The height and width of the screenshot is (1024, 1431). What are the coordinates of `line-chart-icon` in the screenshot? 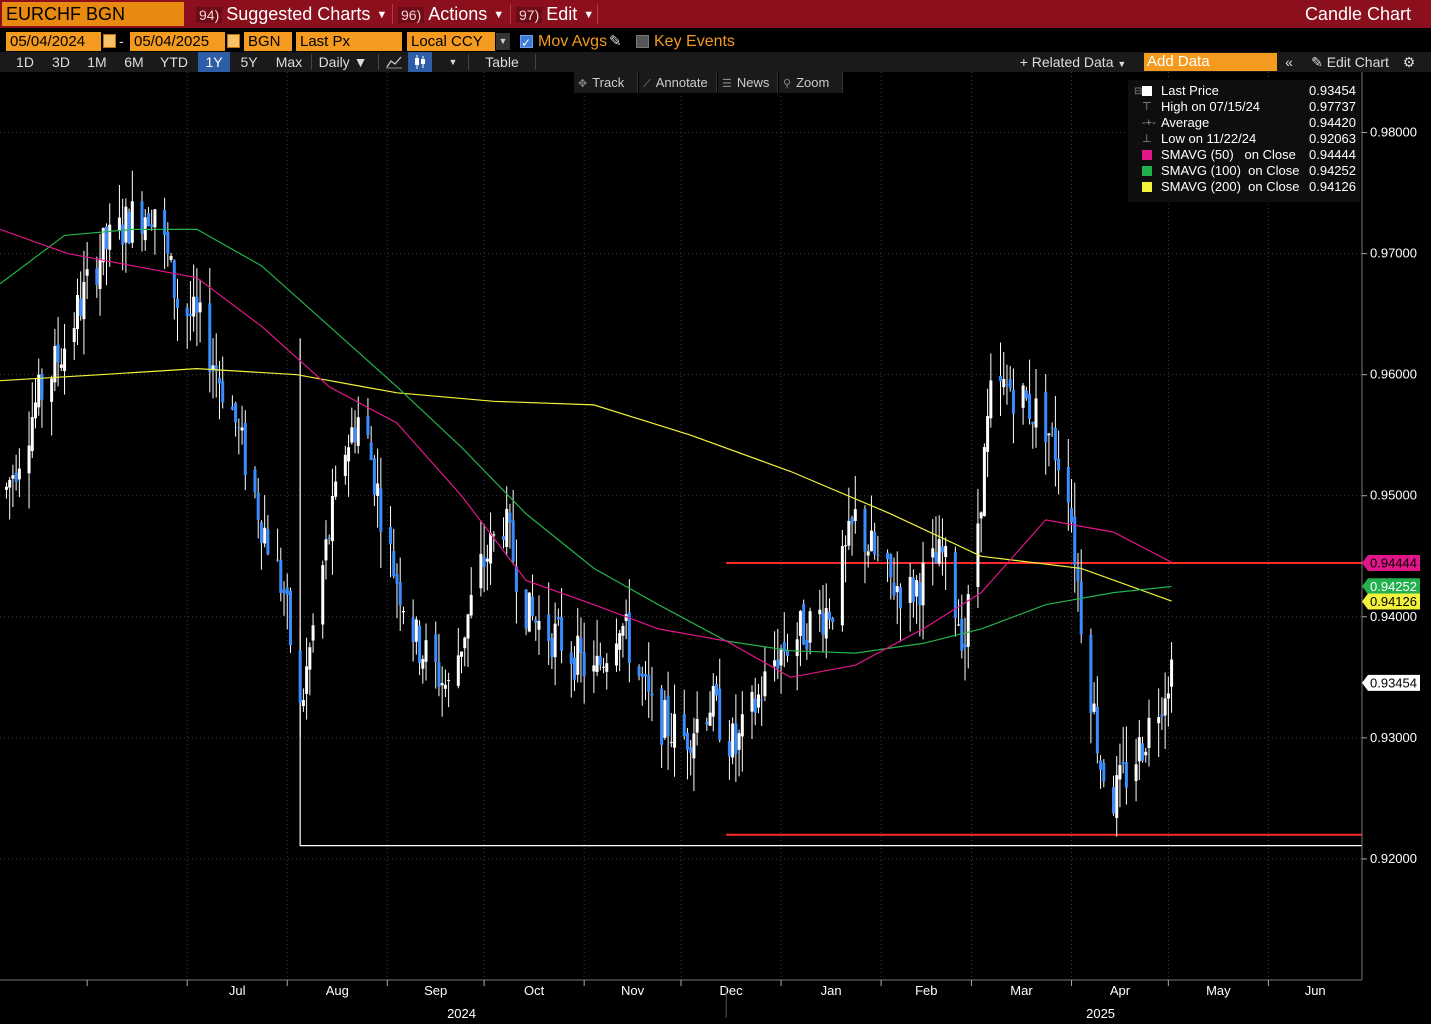 It's located at (394, 62).